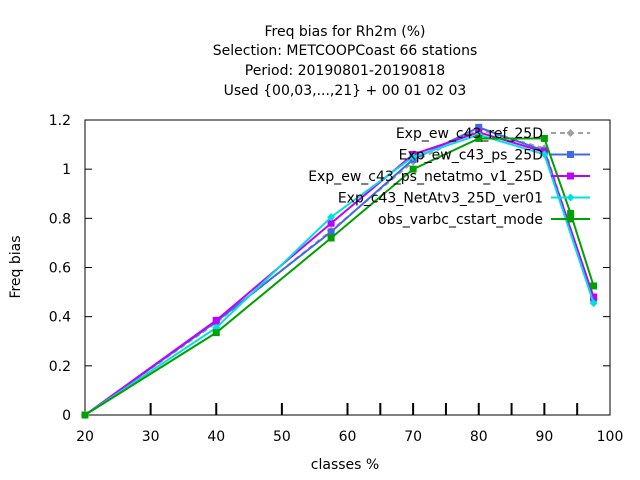 Image resolution: width=640 pixels, height=480 pixels. I want to click on x-tick-labels: 20 30 40 50 60 70 80 90 100, so click(349, 437).